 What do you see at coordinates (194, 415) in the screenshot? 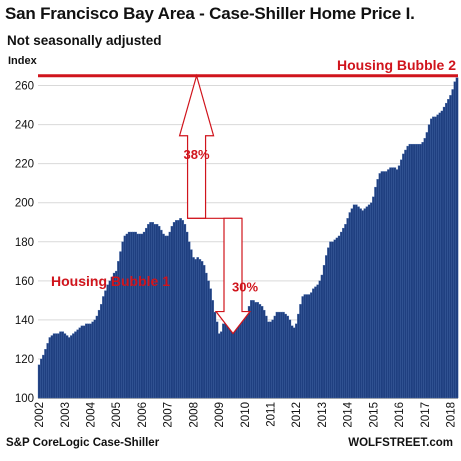
I see `x-tick-label: 2008` at bounding box center [194, 415].